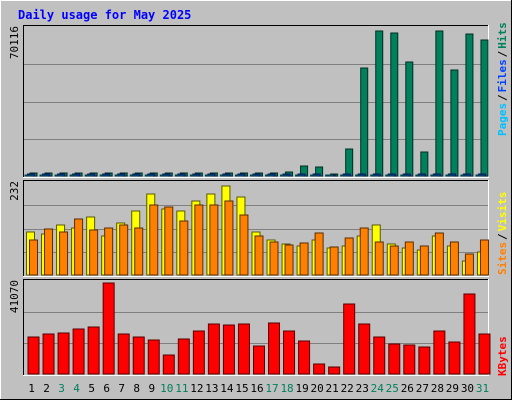 This screenshot has width=512, height=405. What do you see at coordinates (166, 388) in the screenshot?
I see `x-tick-label: 10` at bounding box center [166, 388].